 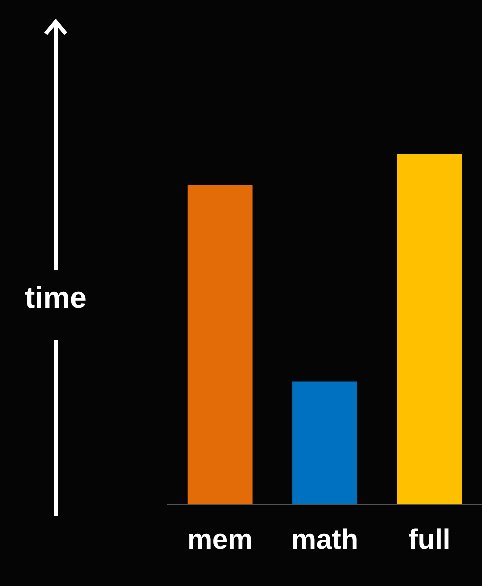 What do you see at coordinates (221, 539) in the screenshot?
I see `x-tick-label: mem` at bounding box center [221, 539].